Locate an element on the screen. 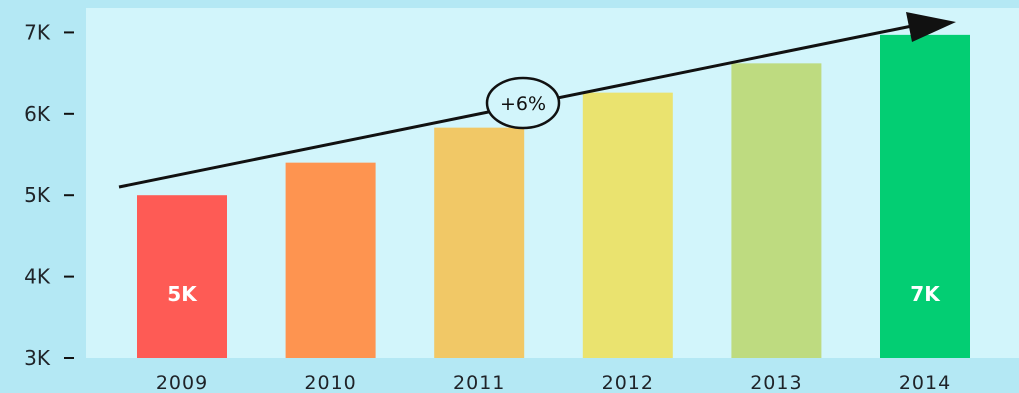 Image resolution: width=1019 pixels, height=393 pixels. bar-value-label: 5K is located at coordinates (182, 294).